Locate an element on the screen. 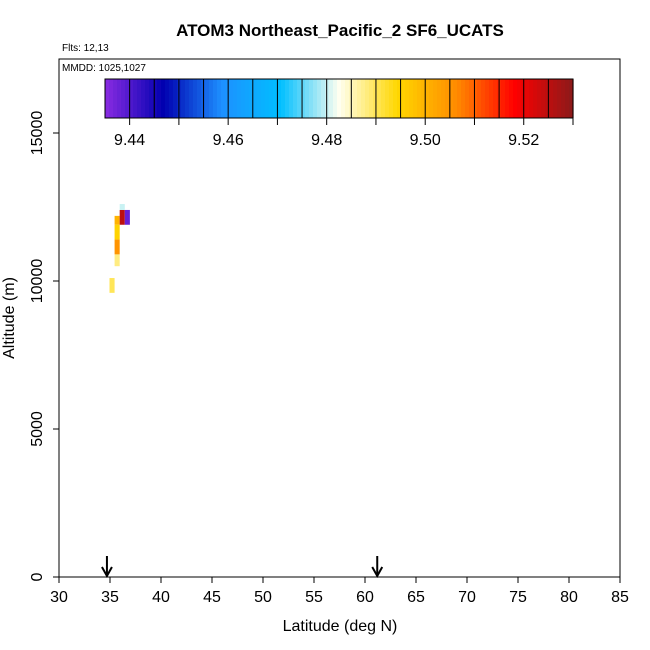 The height and width of the screenshot is (650, 650). x-tick-label: 50 is located at coordinates (263, 597).